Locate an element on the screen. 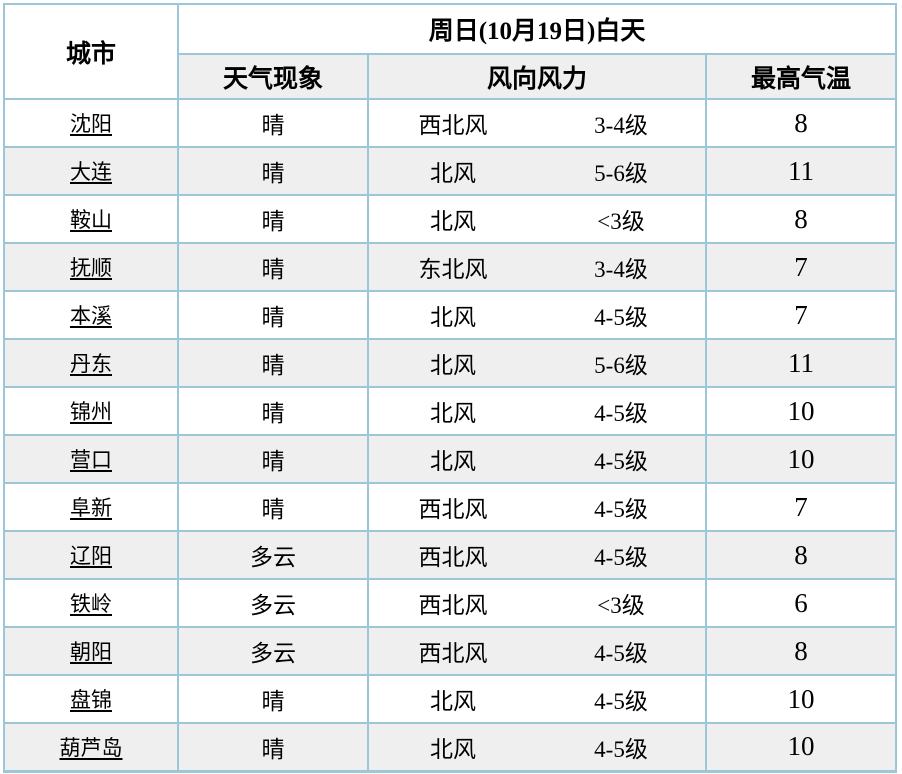 The image size is (902, 774). wind-column-header: 风向风力 is located at coordinates (537, 76).